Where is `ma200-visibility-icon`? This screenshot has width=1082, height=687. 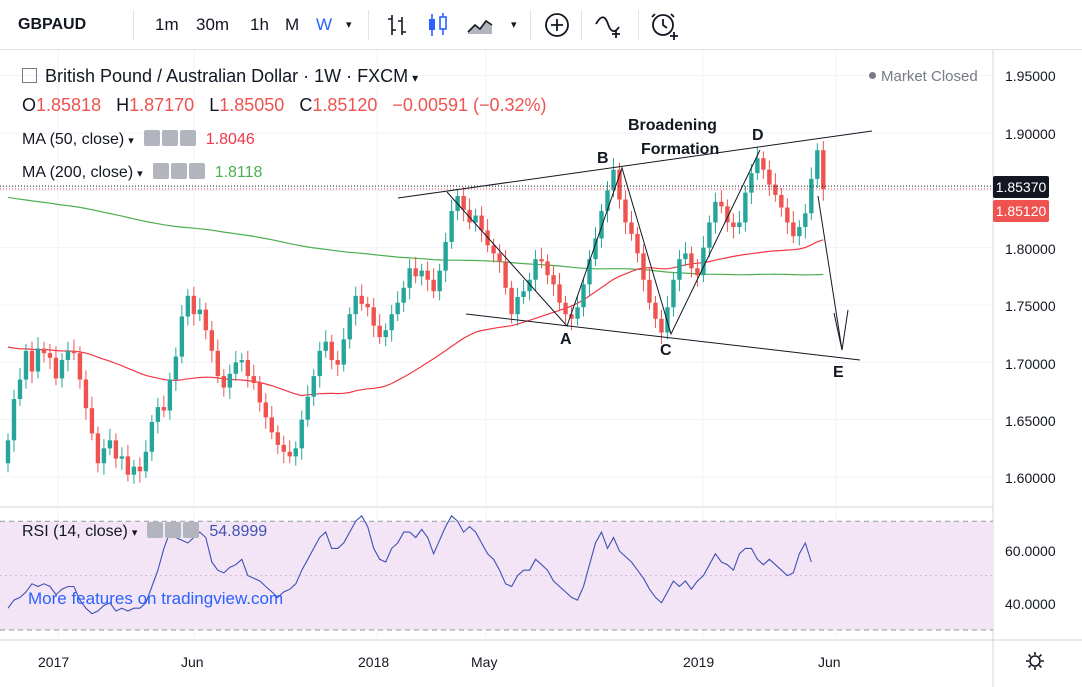
ma200-visibility-icon is located at coordinates (160, 171).